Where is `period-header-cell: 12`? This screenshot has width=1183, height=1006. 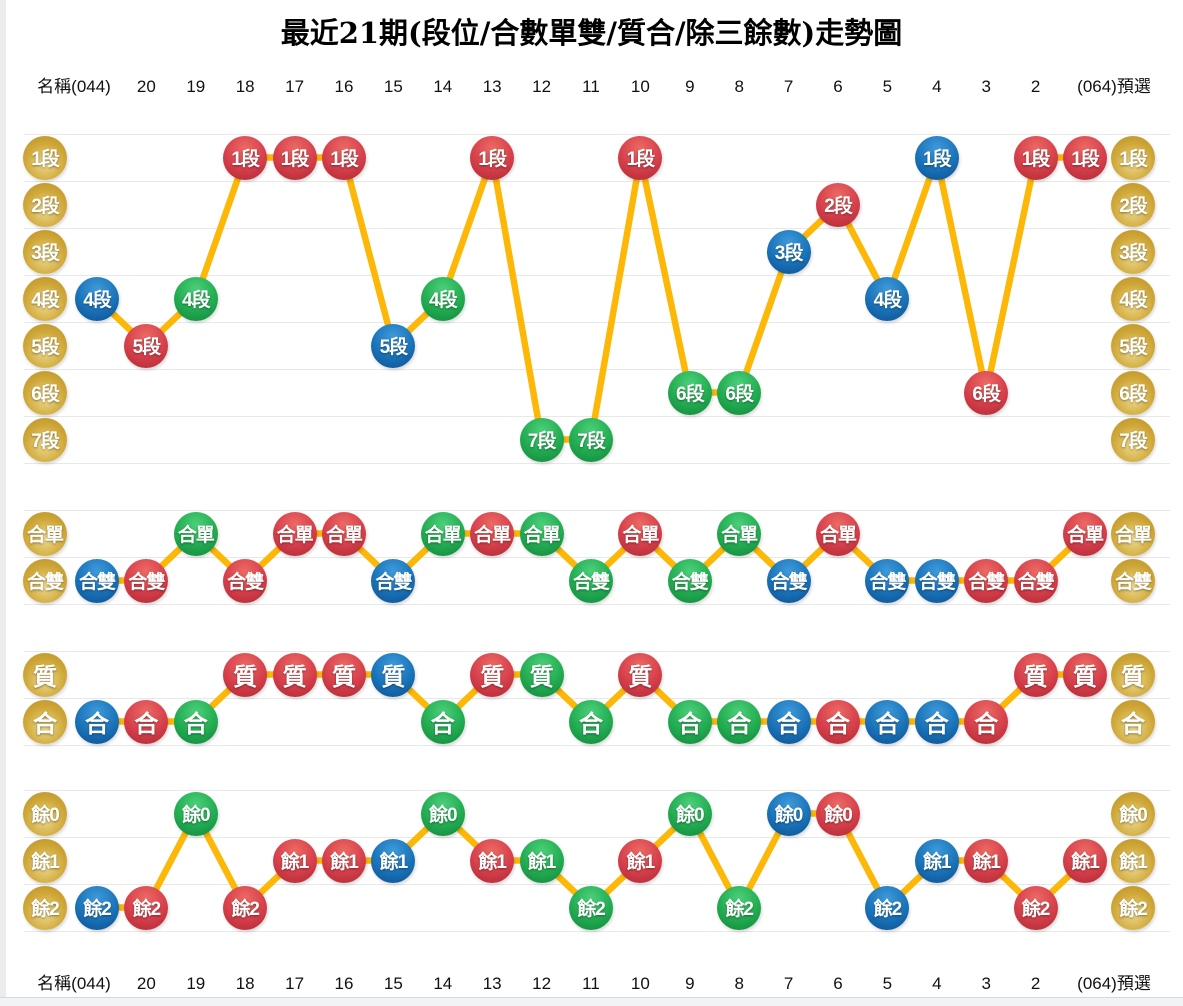 period-header-cell: 12 is located at coordinates (542, 86).